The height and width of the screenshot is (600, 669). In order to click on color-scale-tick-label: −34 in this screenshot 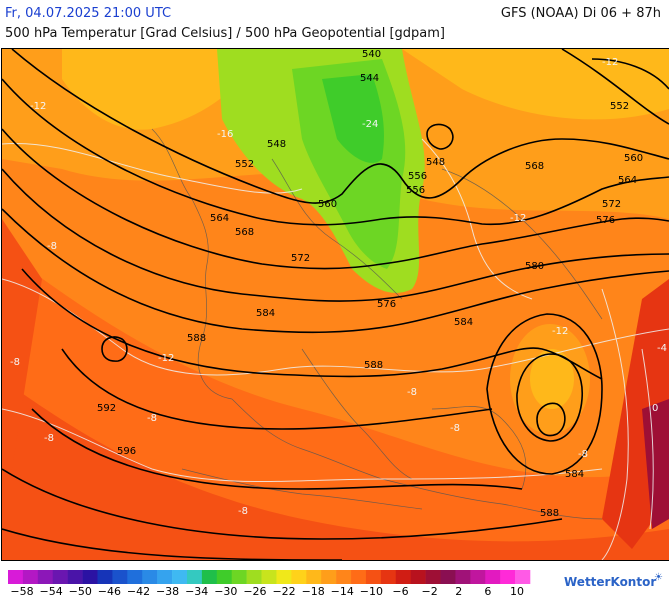, I will do `click(197, 591)`.